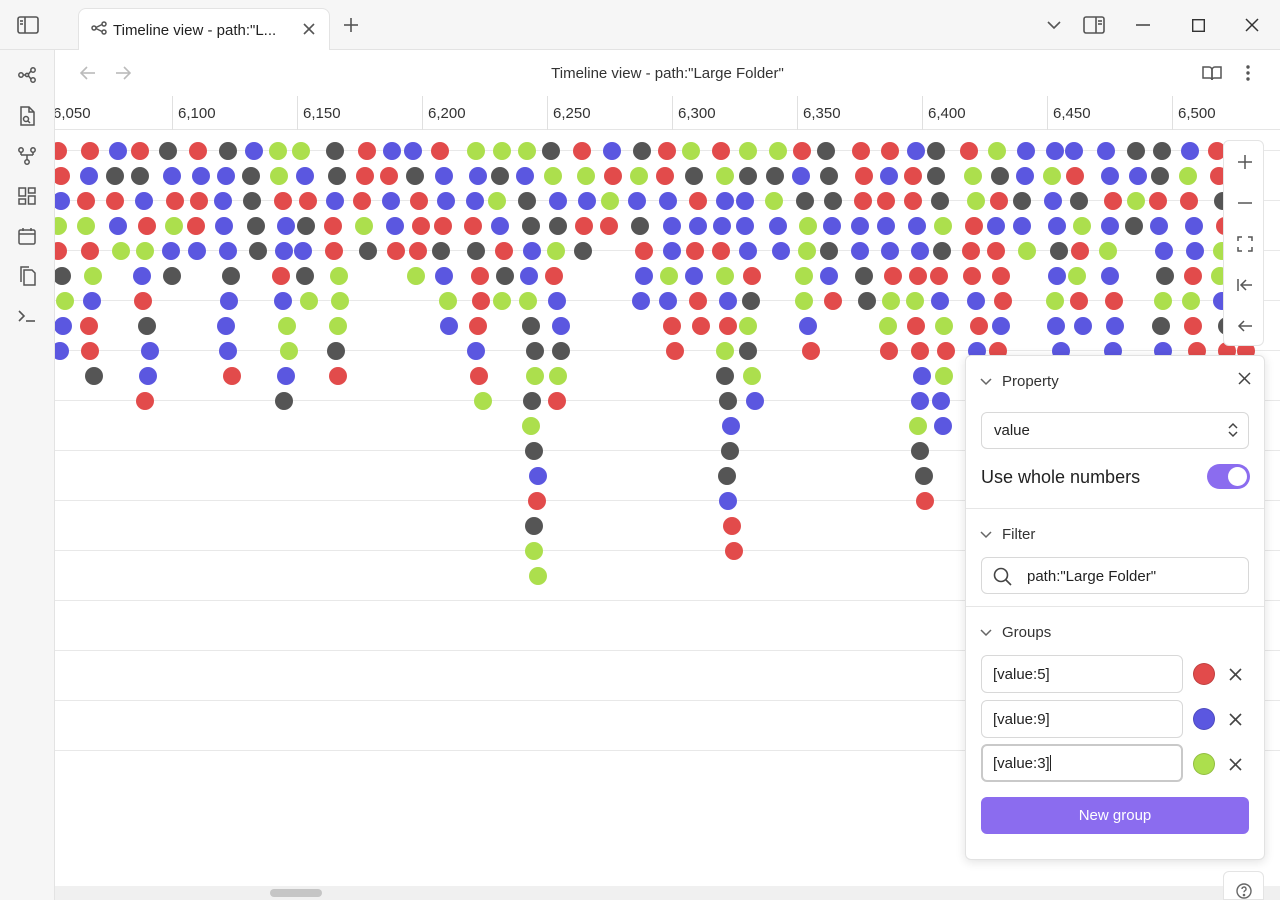 This screenshot has width=1280, height=900. What do you see at coordinates (27, 116) in the screenshot?
I see `new-note-icon` at bounding box center [27, 116].